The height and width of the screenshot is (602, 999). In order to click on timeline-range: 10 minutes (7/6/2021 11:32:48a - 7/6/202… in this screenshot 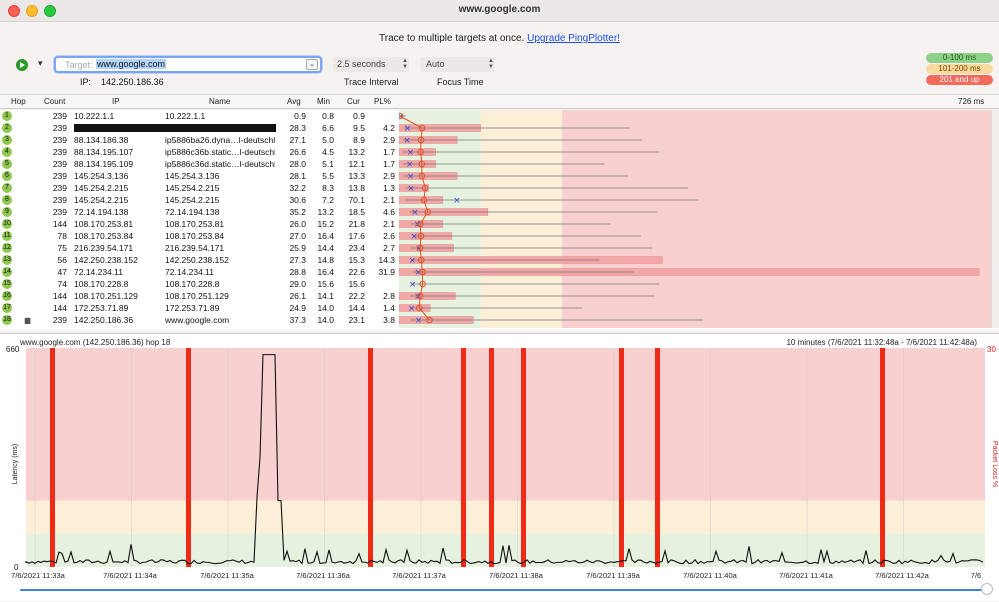, I will do `click(881, 342)`.